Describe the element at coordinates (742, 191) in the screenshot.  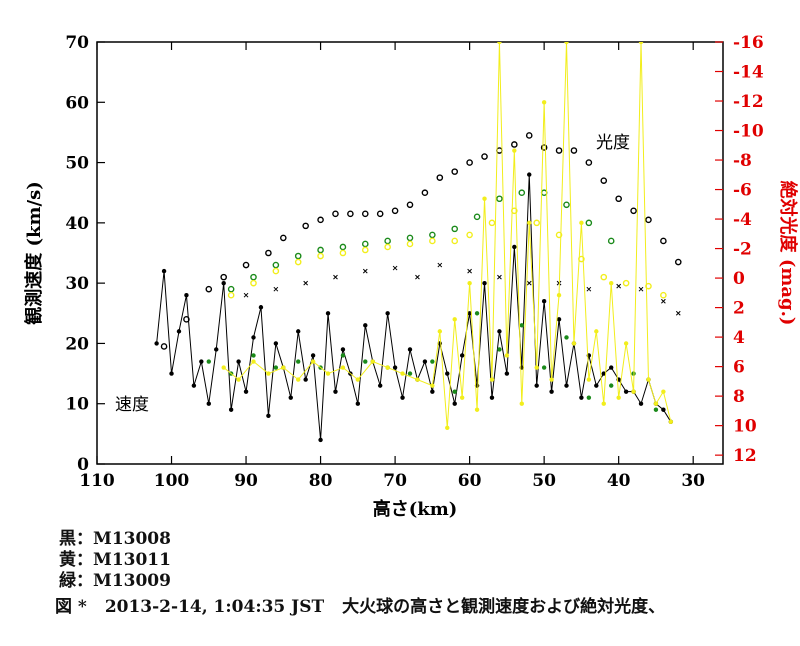
I see `y2-tick-label: -6` at that location.